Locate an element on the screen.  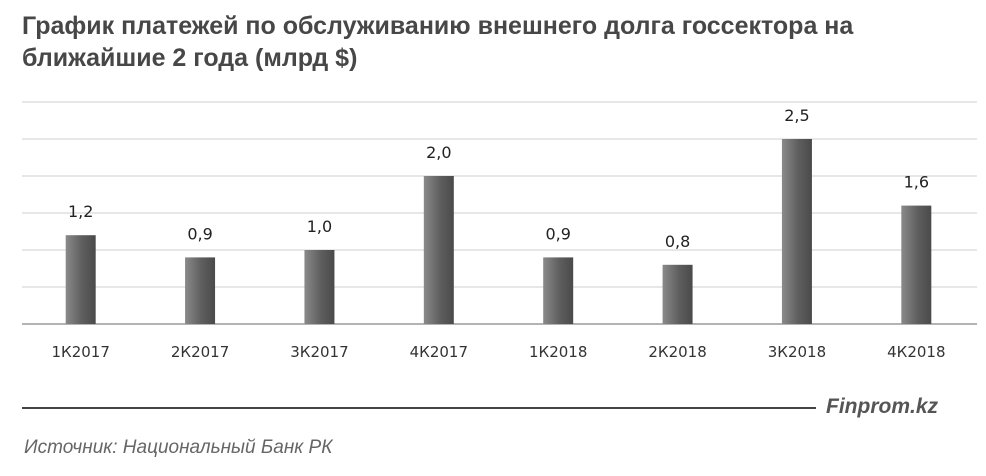
bar-3К2017 is located at coordinates (319, 287).